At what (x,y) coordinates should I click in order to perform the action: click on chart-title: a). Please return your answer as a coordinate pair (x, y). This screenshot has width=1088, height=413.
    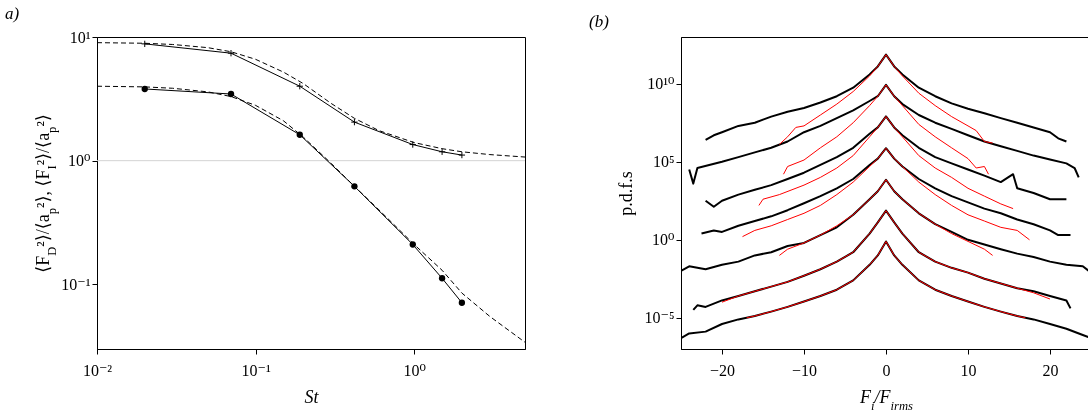
    Looking at the image, I should click on (12, 13).